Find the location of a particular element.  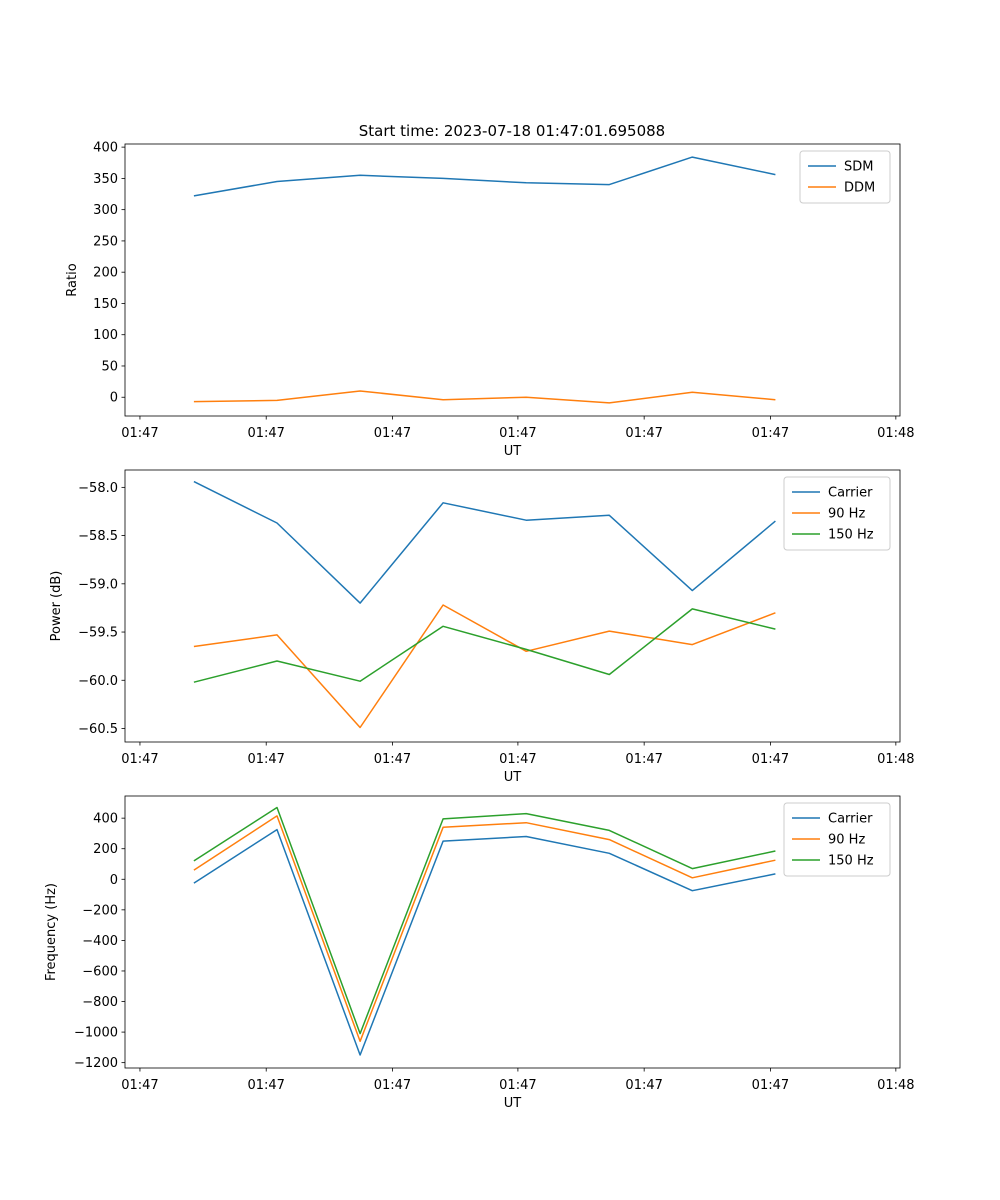

legend: SDM DDM is located at coordinates (845, 177).